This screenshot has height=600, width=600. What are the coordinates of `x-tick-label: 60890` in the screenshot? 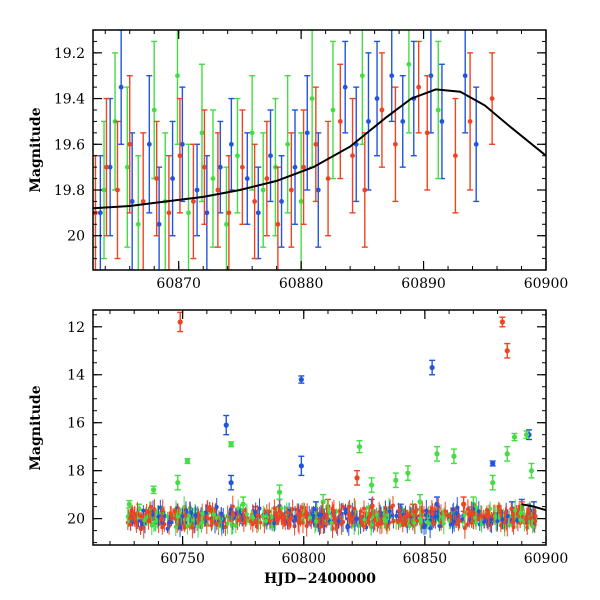 It's located at (423, 284).